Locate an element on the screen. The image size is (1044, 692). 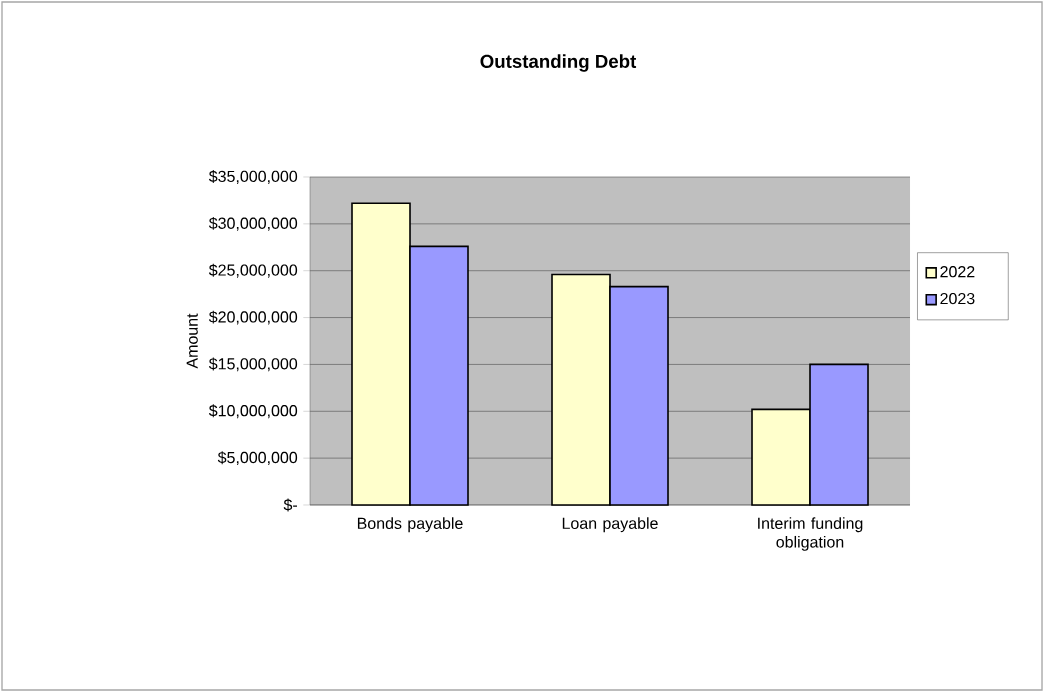
x-tick-label: Bonds payable is located at coordinates (410, 525).